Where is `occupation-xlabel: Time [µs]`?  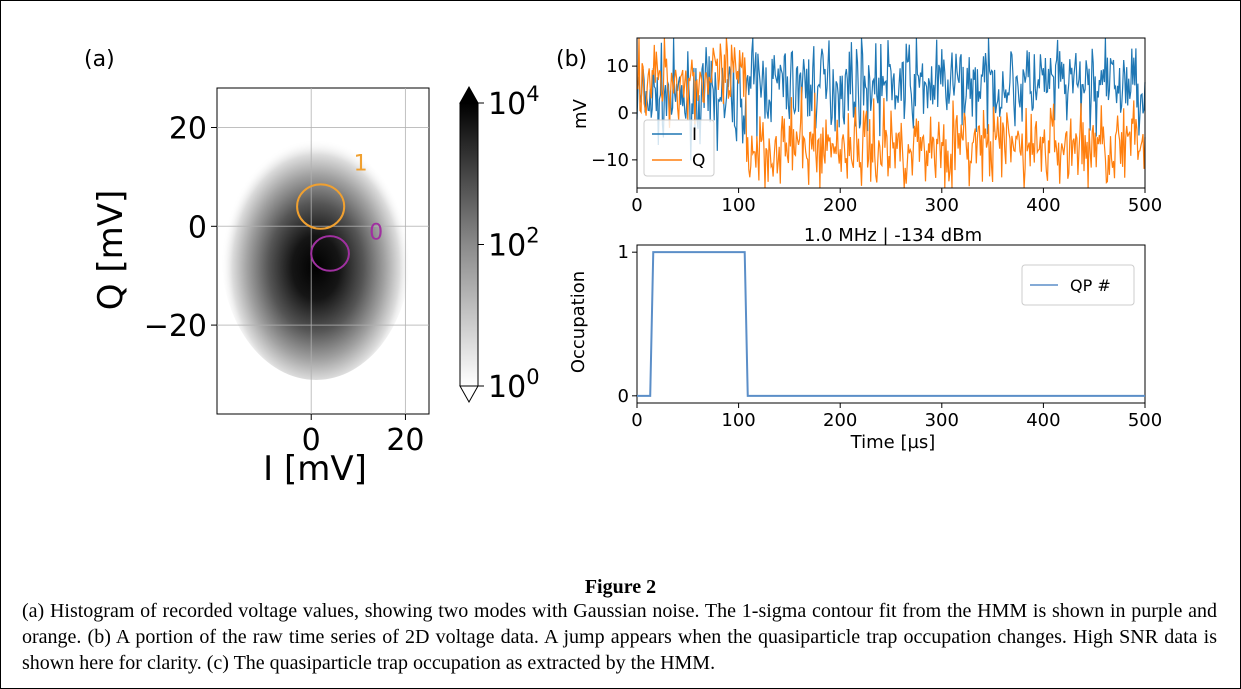 occupation-xlabel: Time [µs] is located at coordinates (893, 442).